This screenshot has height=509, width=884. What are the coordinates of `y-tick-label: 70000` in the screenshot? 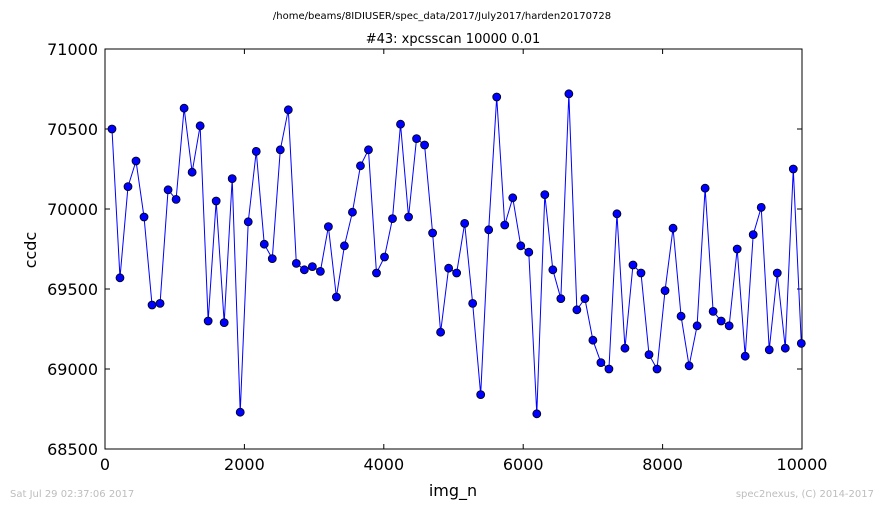 It's located at (72, 209).